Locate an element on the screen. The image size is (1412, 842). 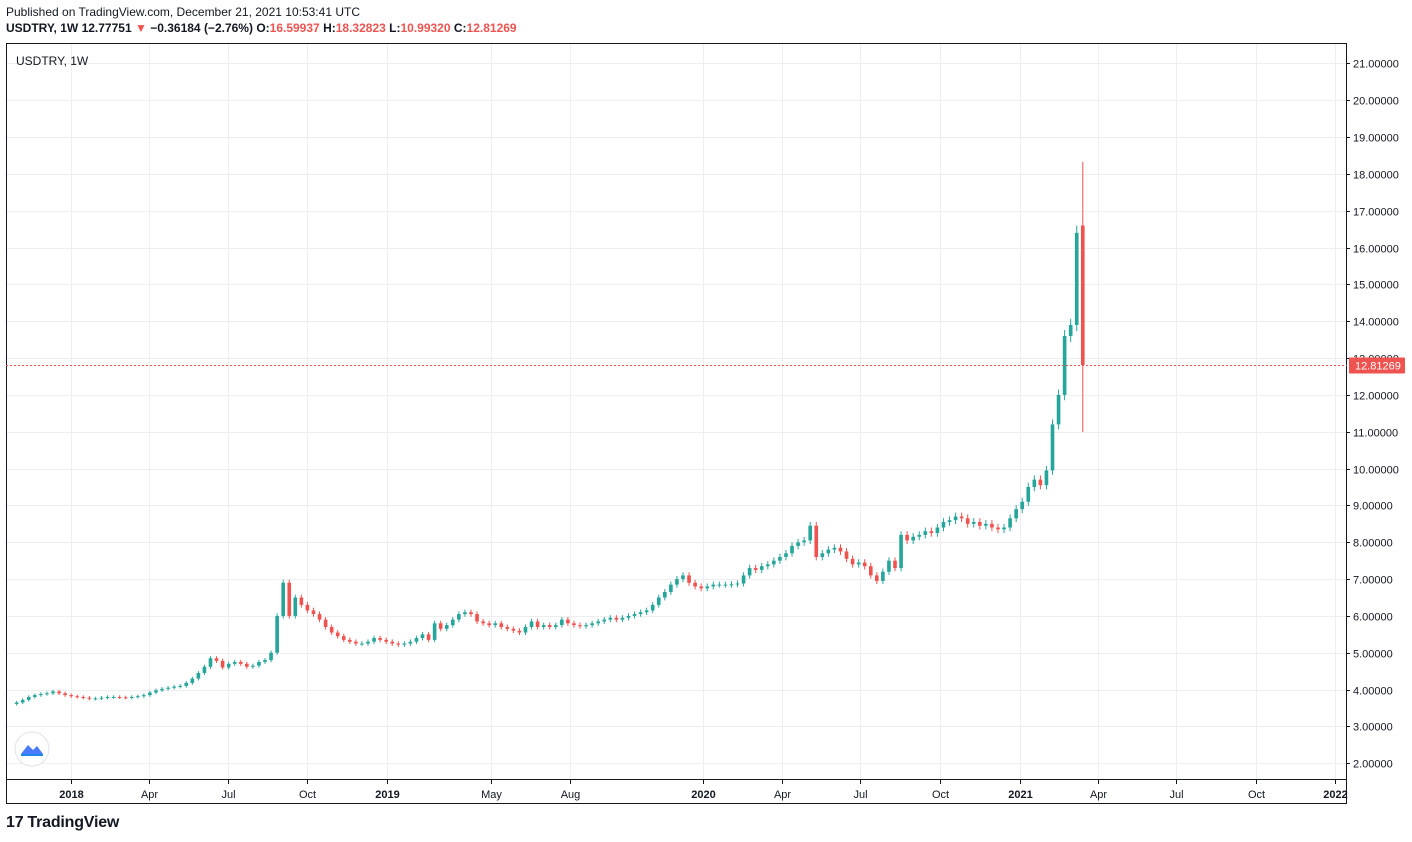
last-price-badge-label: 12.81269 is located at coordinates (1378, 367).